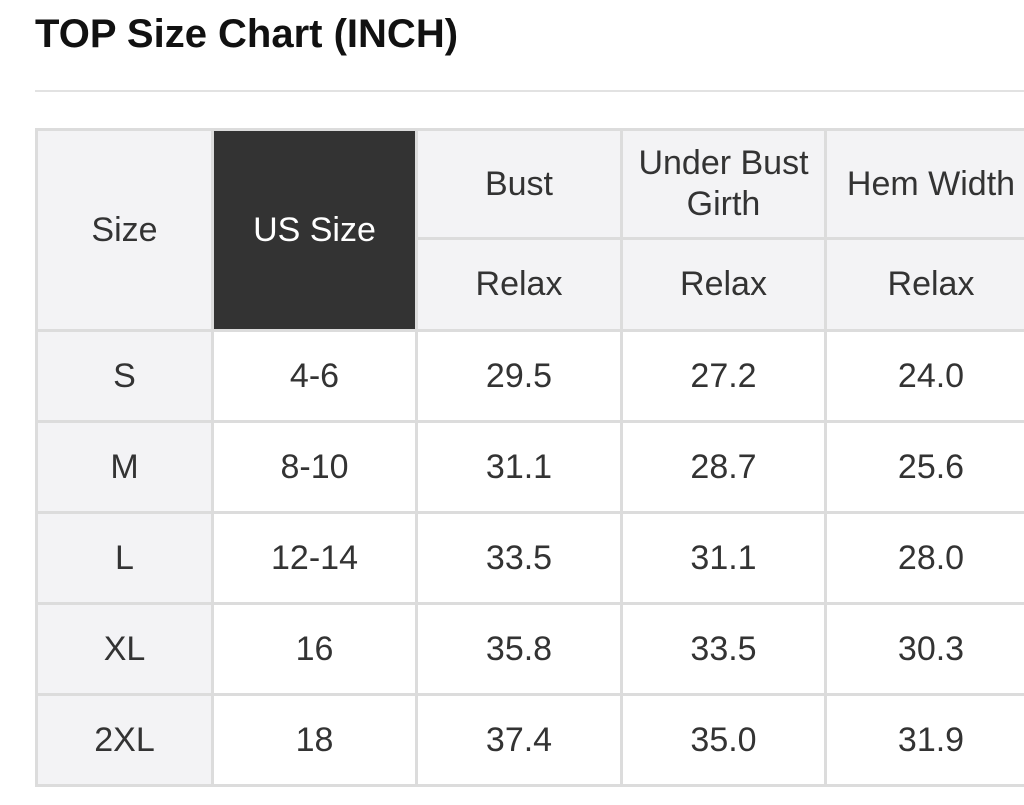 This screenshot has width=1024, height=805. I want to click on table-cell: 8-10, so click(314, 467).